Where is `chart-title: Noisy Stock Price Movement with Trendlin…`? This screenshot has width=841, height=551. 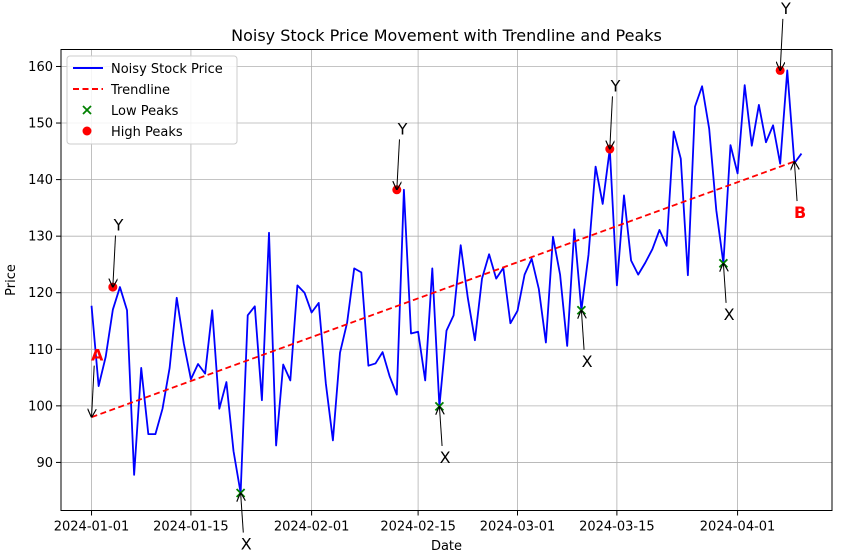
chart-title: Noisy Stock Price Movement with Trendlin… is located at coordinates (446, 35).